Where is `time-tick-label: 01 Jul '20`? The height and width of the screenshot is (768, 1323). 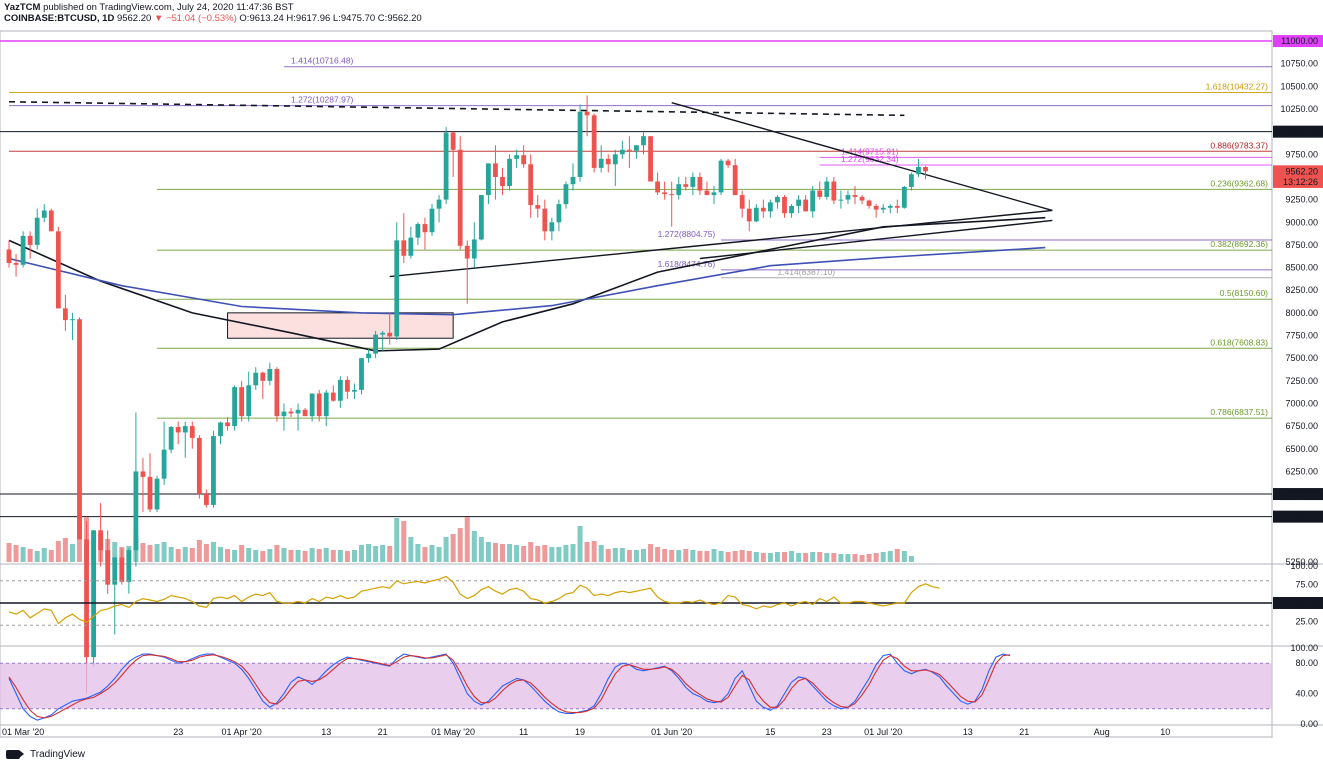 time-tick-label: 01 Jul '20 is located at coordinates (883, 732).